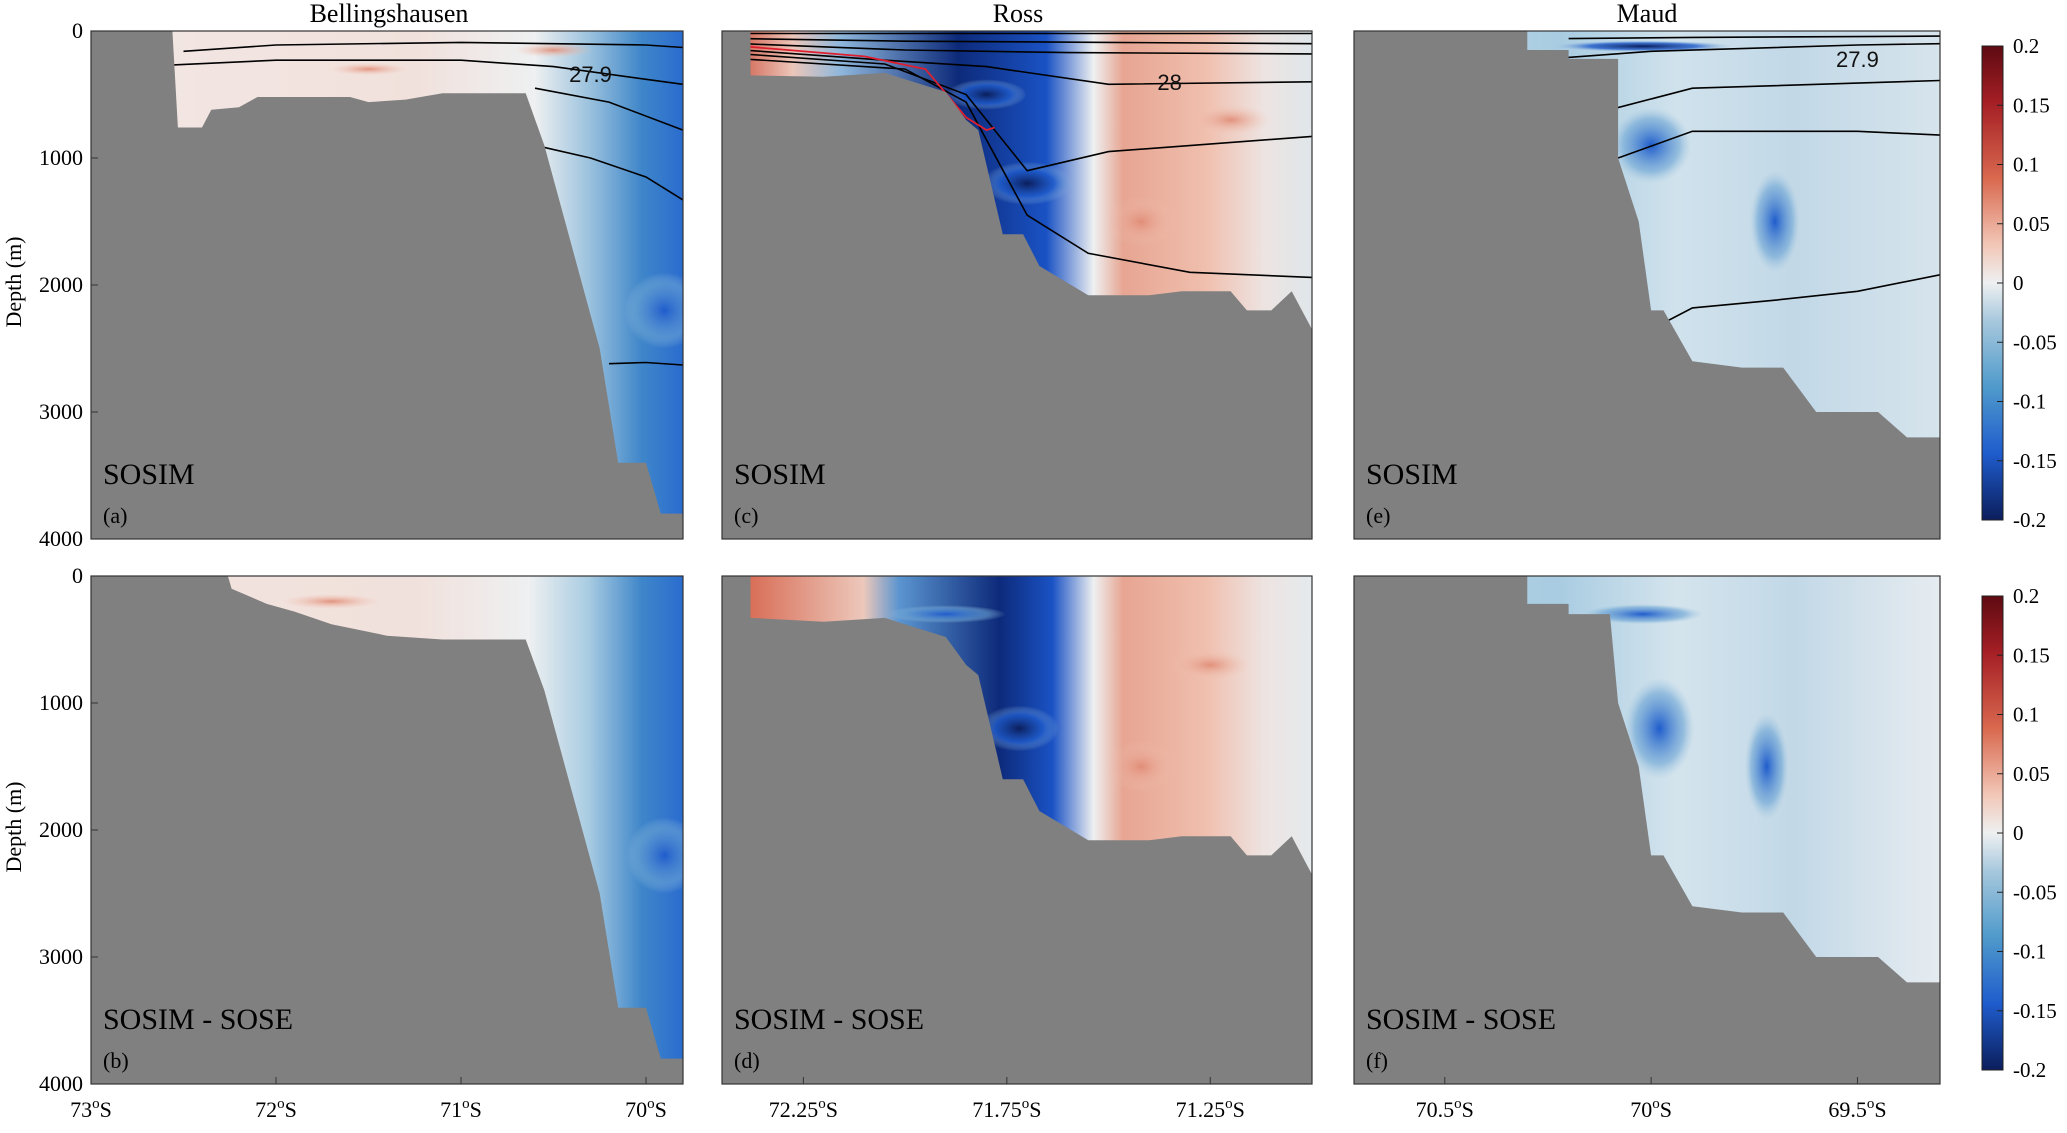 This screenshot has width=2067, height=1133. I want to click on panel-c: 28 SOSIM (c), so click(1017, 285).